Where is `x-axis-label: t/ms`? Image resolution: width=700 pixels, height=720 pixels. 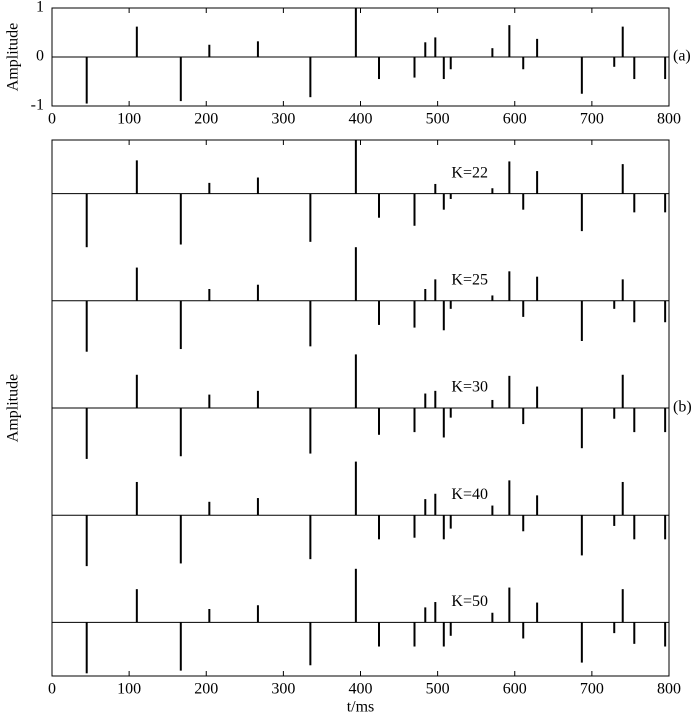
x-axis-label: t/ms is located at coordinates (361, 707).